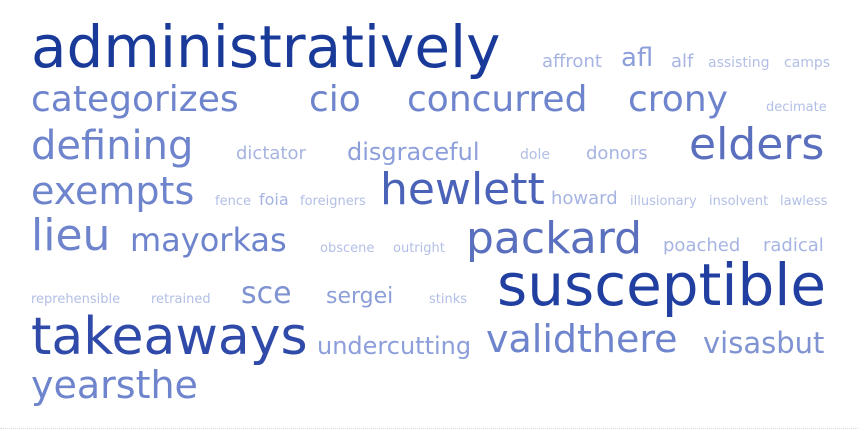 This screenshot has width=858, height=431. Describe the element at coordinates (169, 337) in the screenshot. I see `word-takeaways: takeaways` at that location.